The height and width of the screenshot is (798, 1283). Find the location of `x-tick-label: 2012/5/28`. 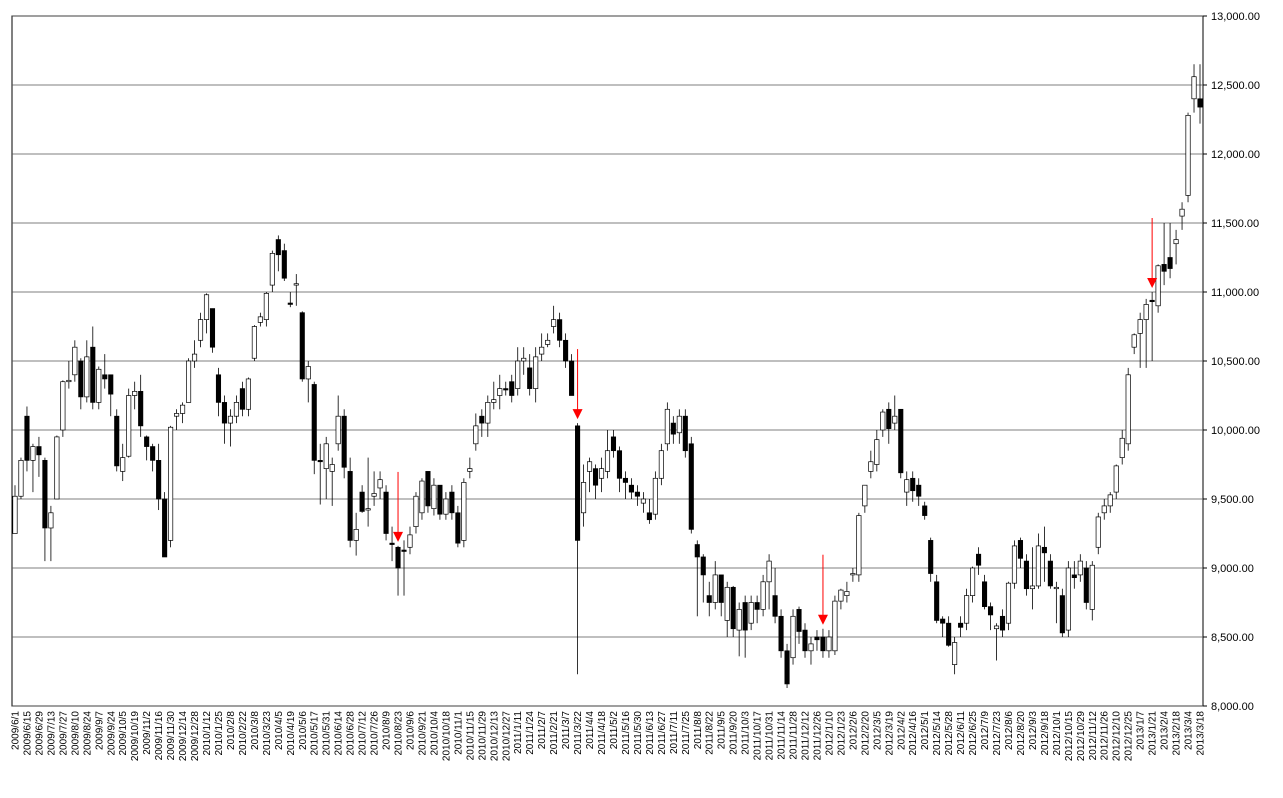

x-tick-label: 2012/5/28 is located at coordinates (949, 733).